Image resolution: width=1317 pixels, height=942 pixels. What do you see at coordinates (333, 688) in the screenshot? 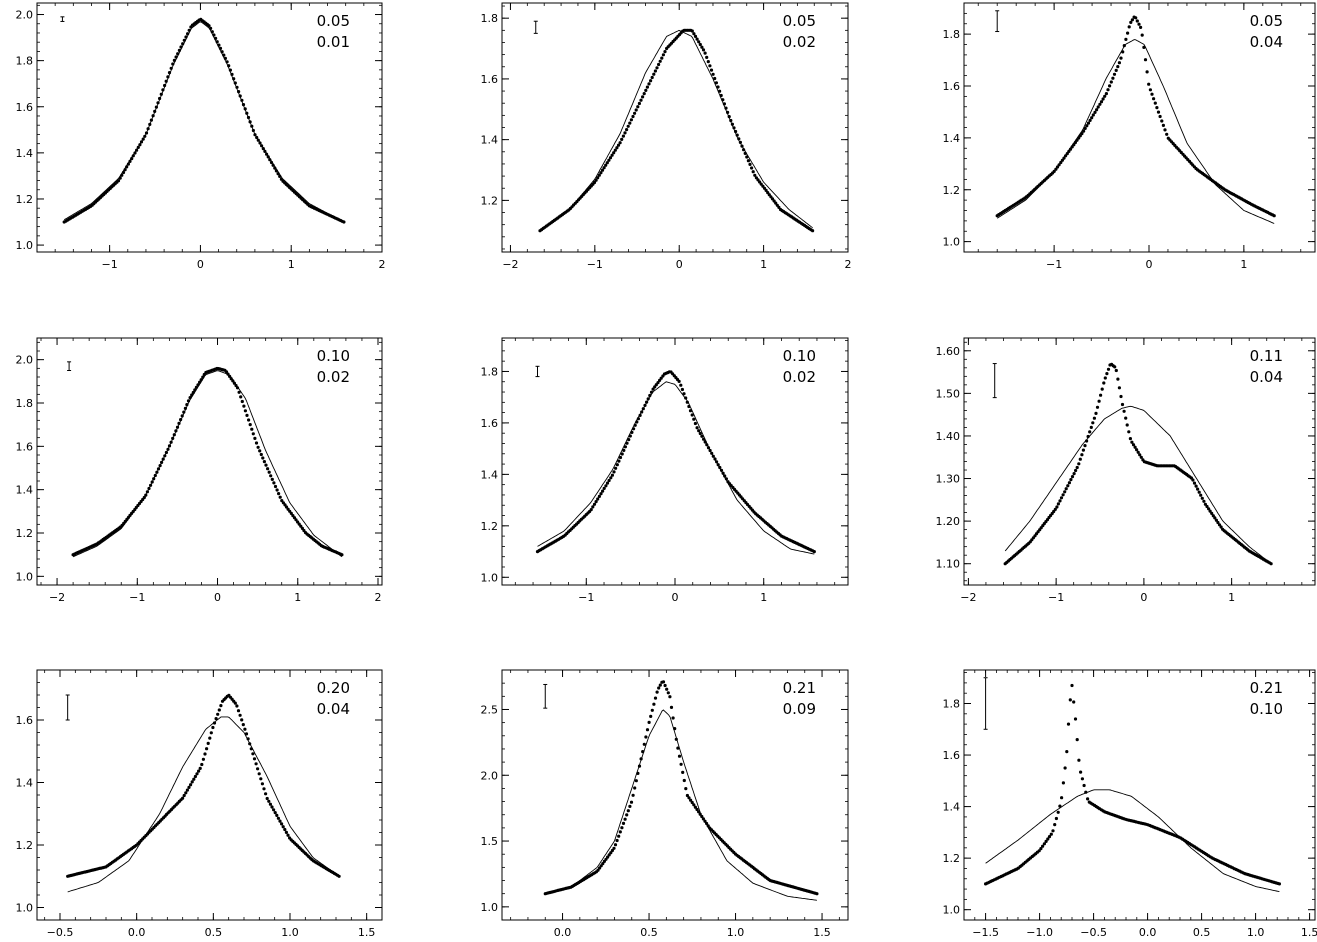
I see `panel-annotation: 0.20` at bounding box center [333, 688].